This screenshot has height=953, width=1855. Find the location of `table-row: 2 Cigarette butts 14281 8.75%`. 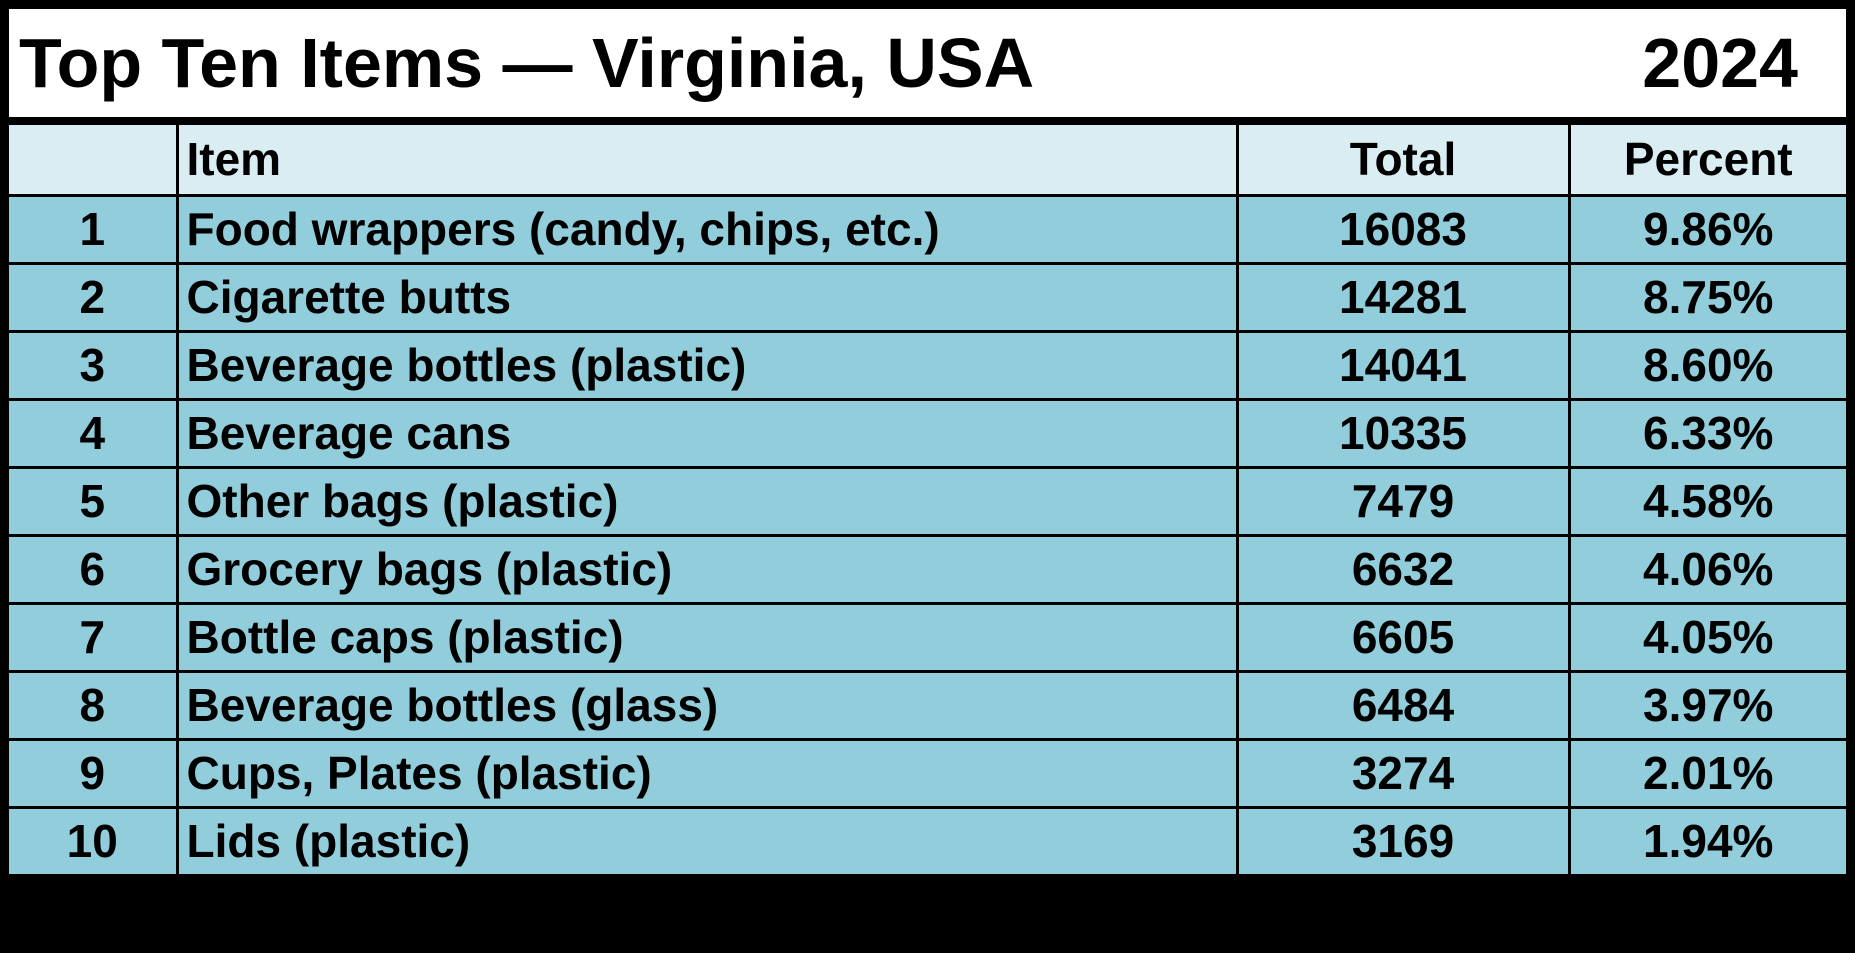

table-row: 2 Cigarette butts 14281 8.75% is located at coordinates (927, 297).